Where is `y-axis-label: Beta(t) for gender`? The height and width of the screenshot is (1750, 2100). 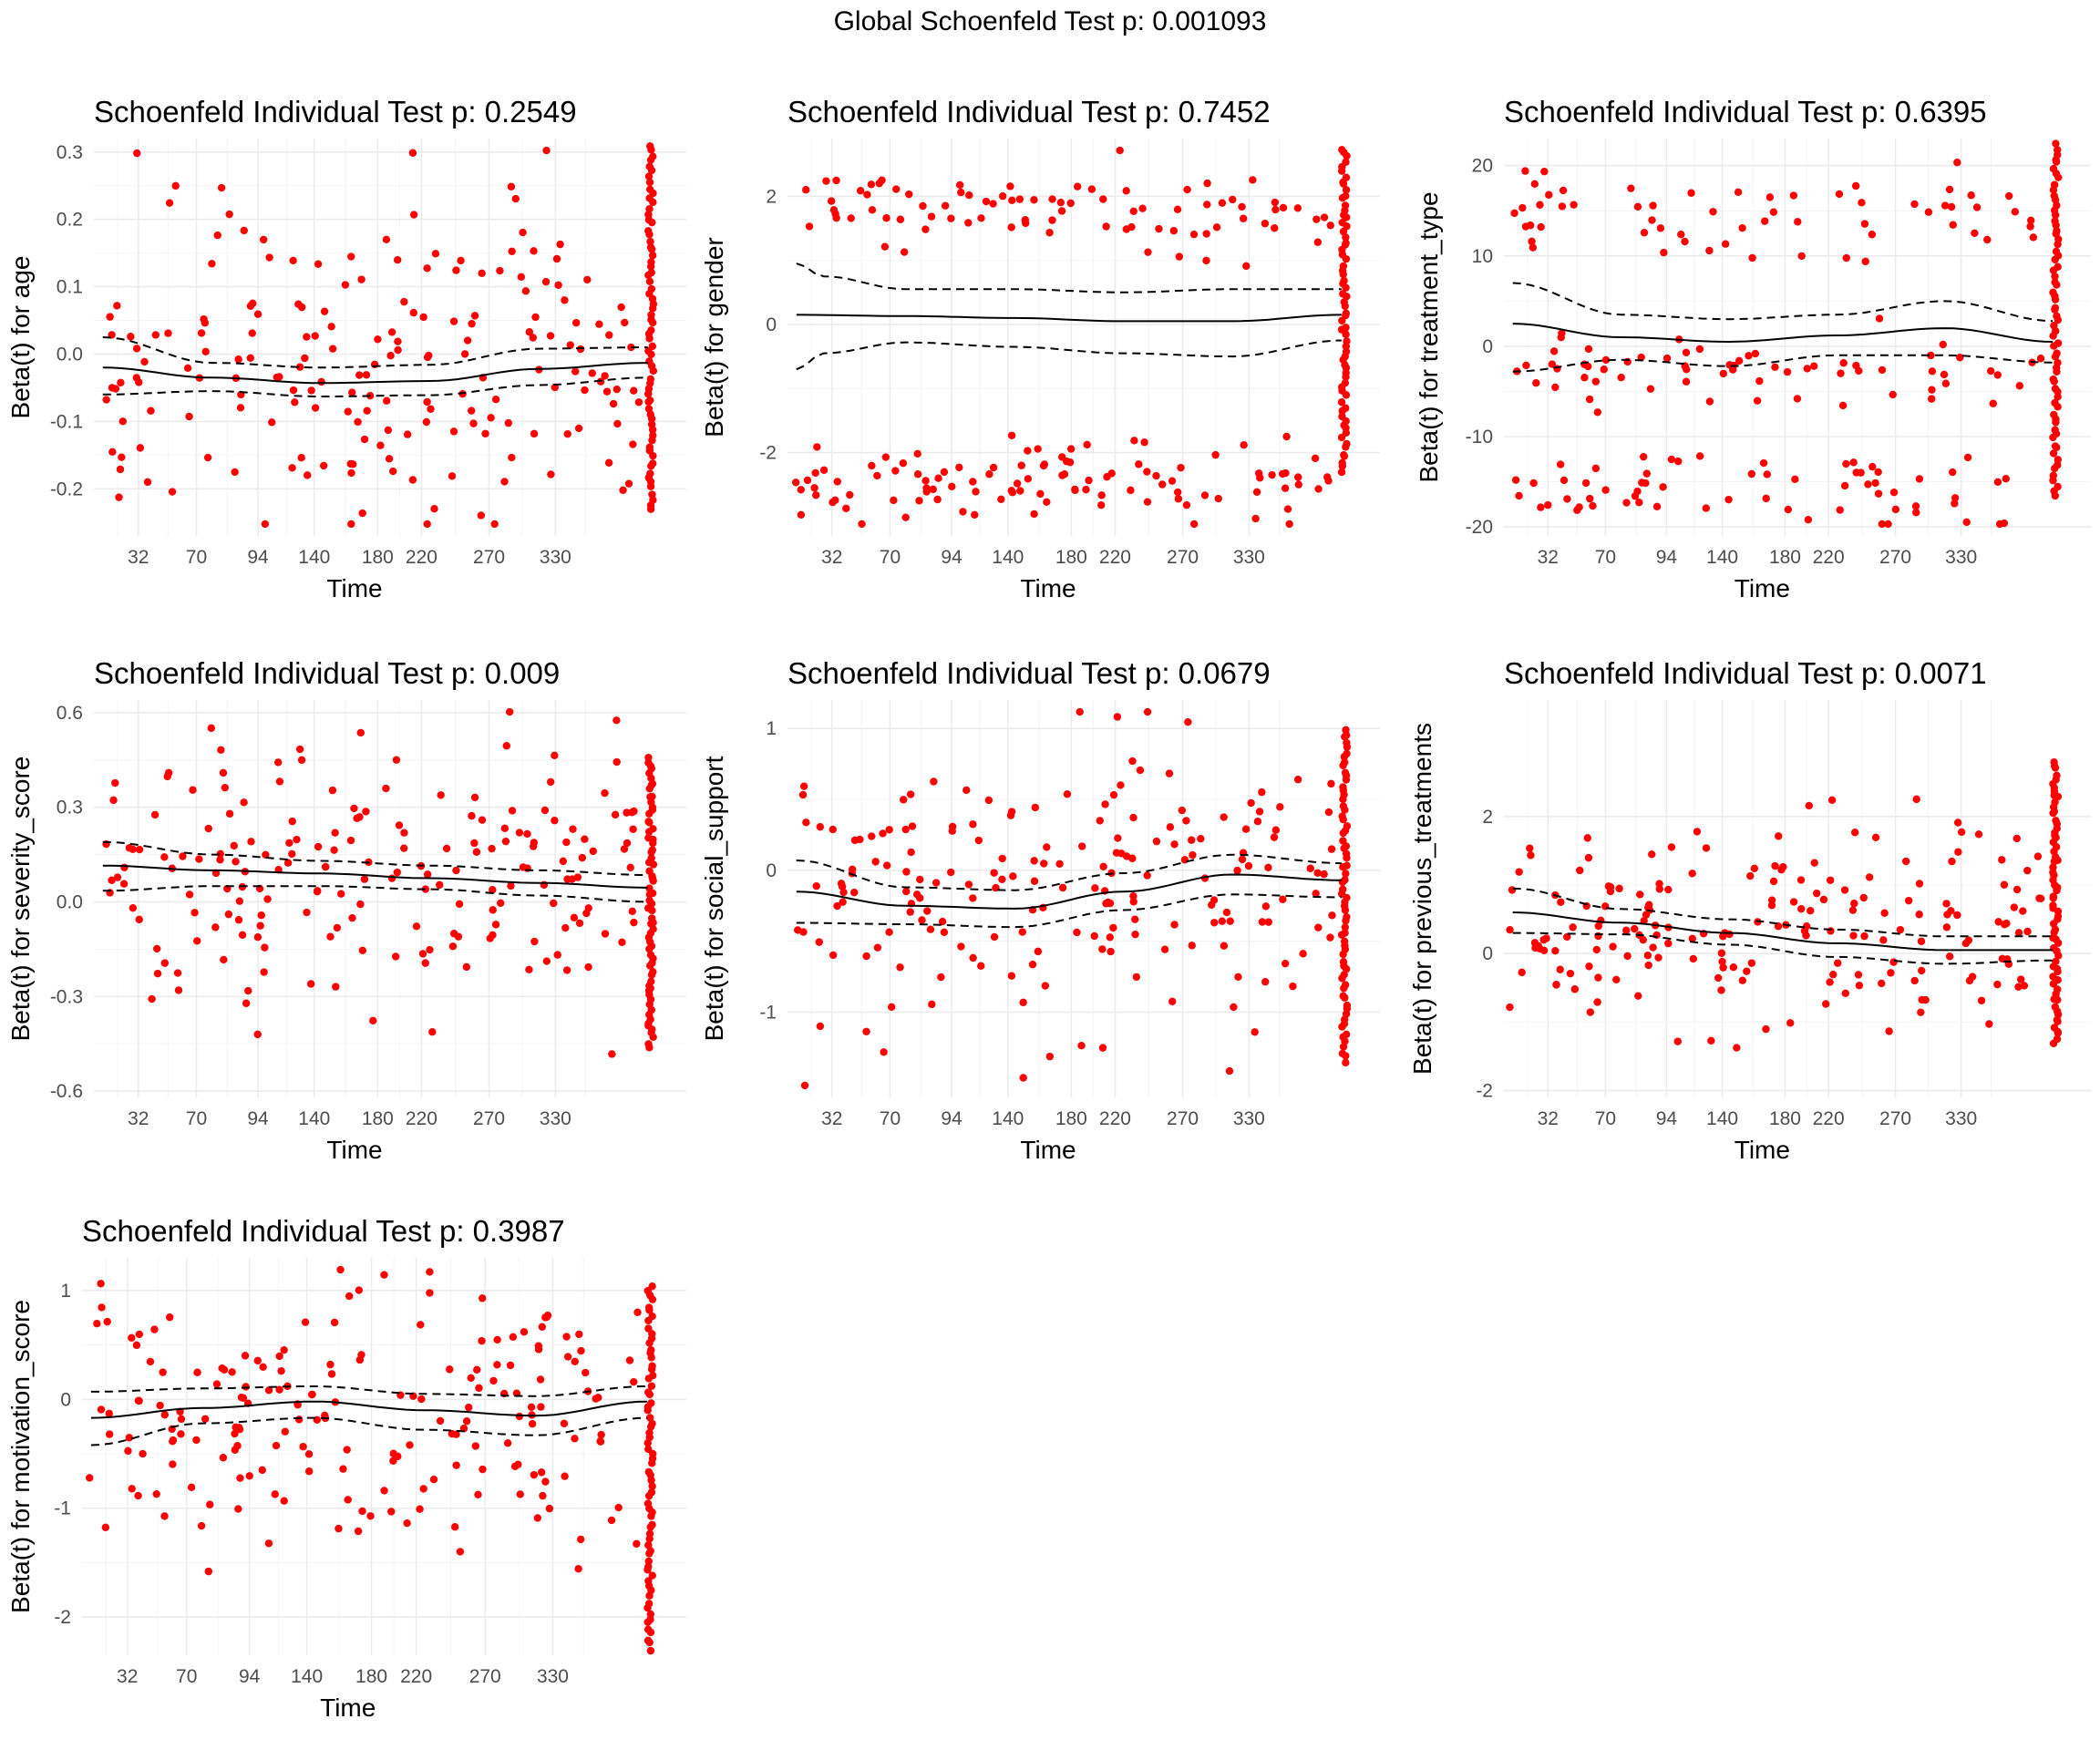
y-axis-label: Beta(t) for gender is located at coordinates (714, 337).